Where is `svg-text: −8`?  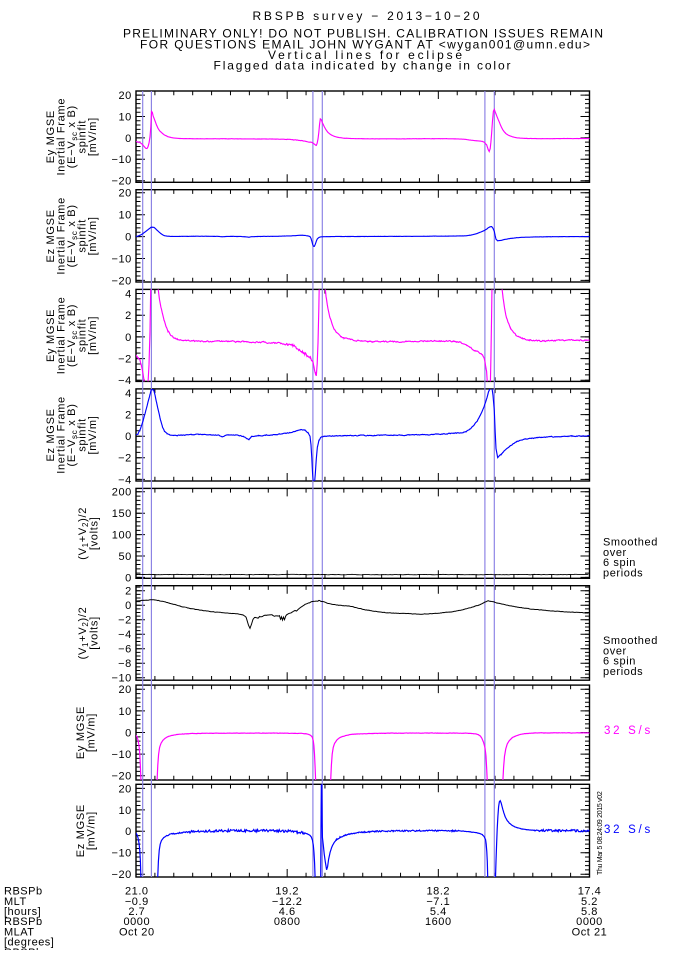 svg-text: −8 is located at coordinates (125, 664).